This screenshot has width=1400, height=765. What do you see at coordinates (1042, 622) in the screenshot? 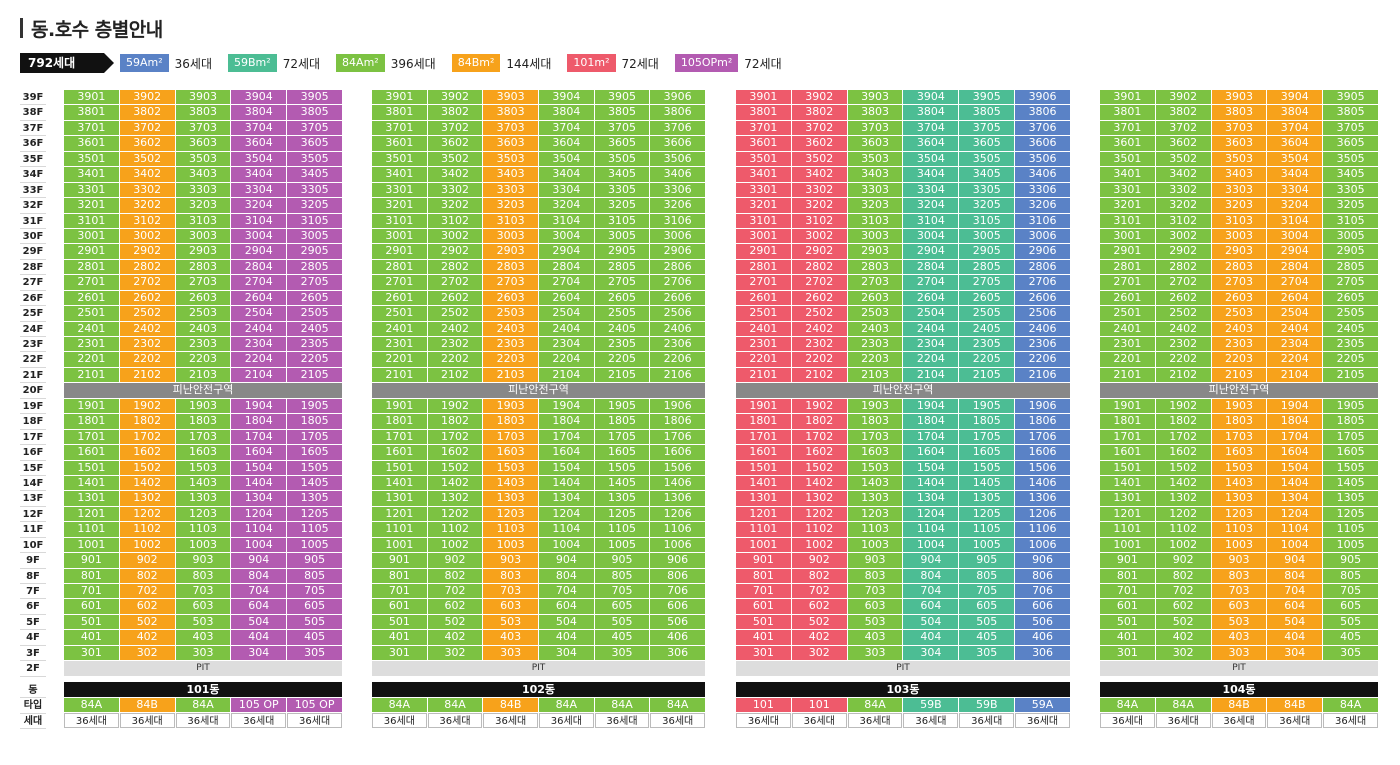
I see `unit-cell: 506` at bounding box center [1042, 622].